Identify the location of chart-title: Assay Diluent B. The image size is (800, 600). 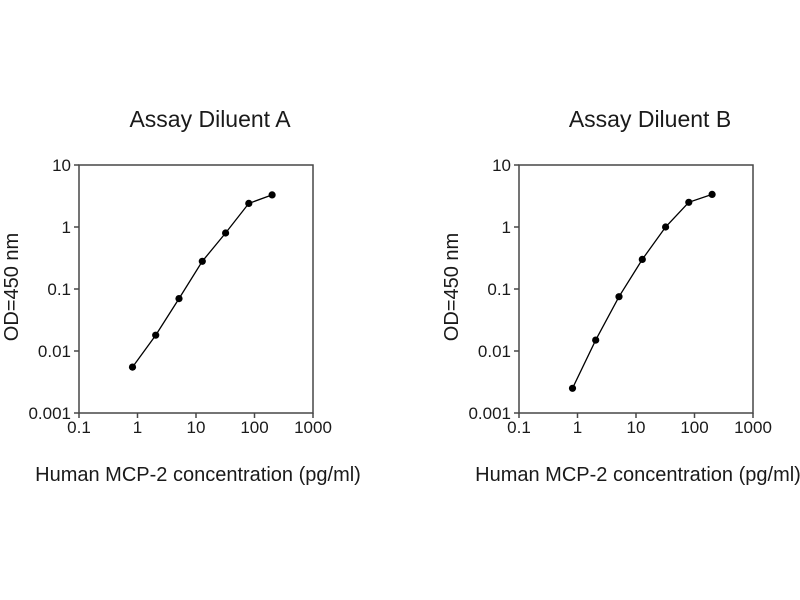
(650, 119).